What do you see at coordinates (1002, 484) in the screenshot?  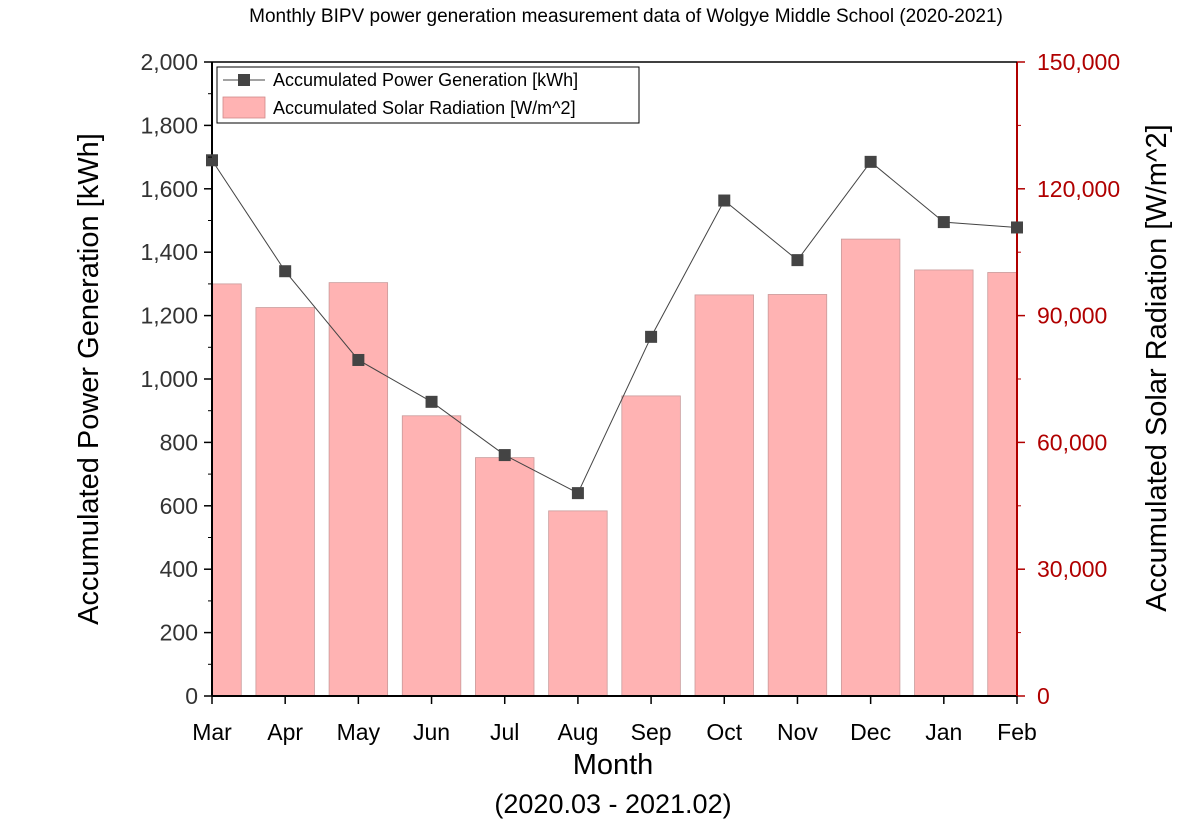 I see `bar-feb` at bounding box center [1002, 484].